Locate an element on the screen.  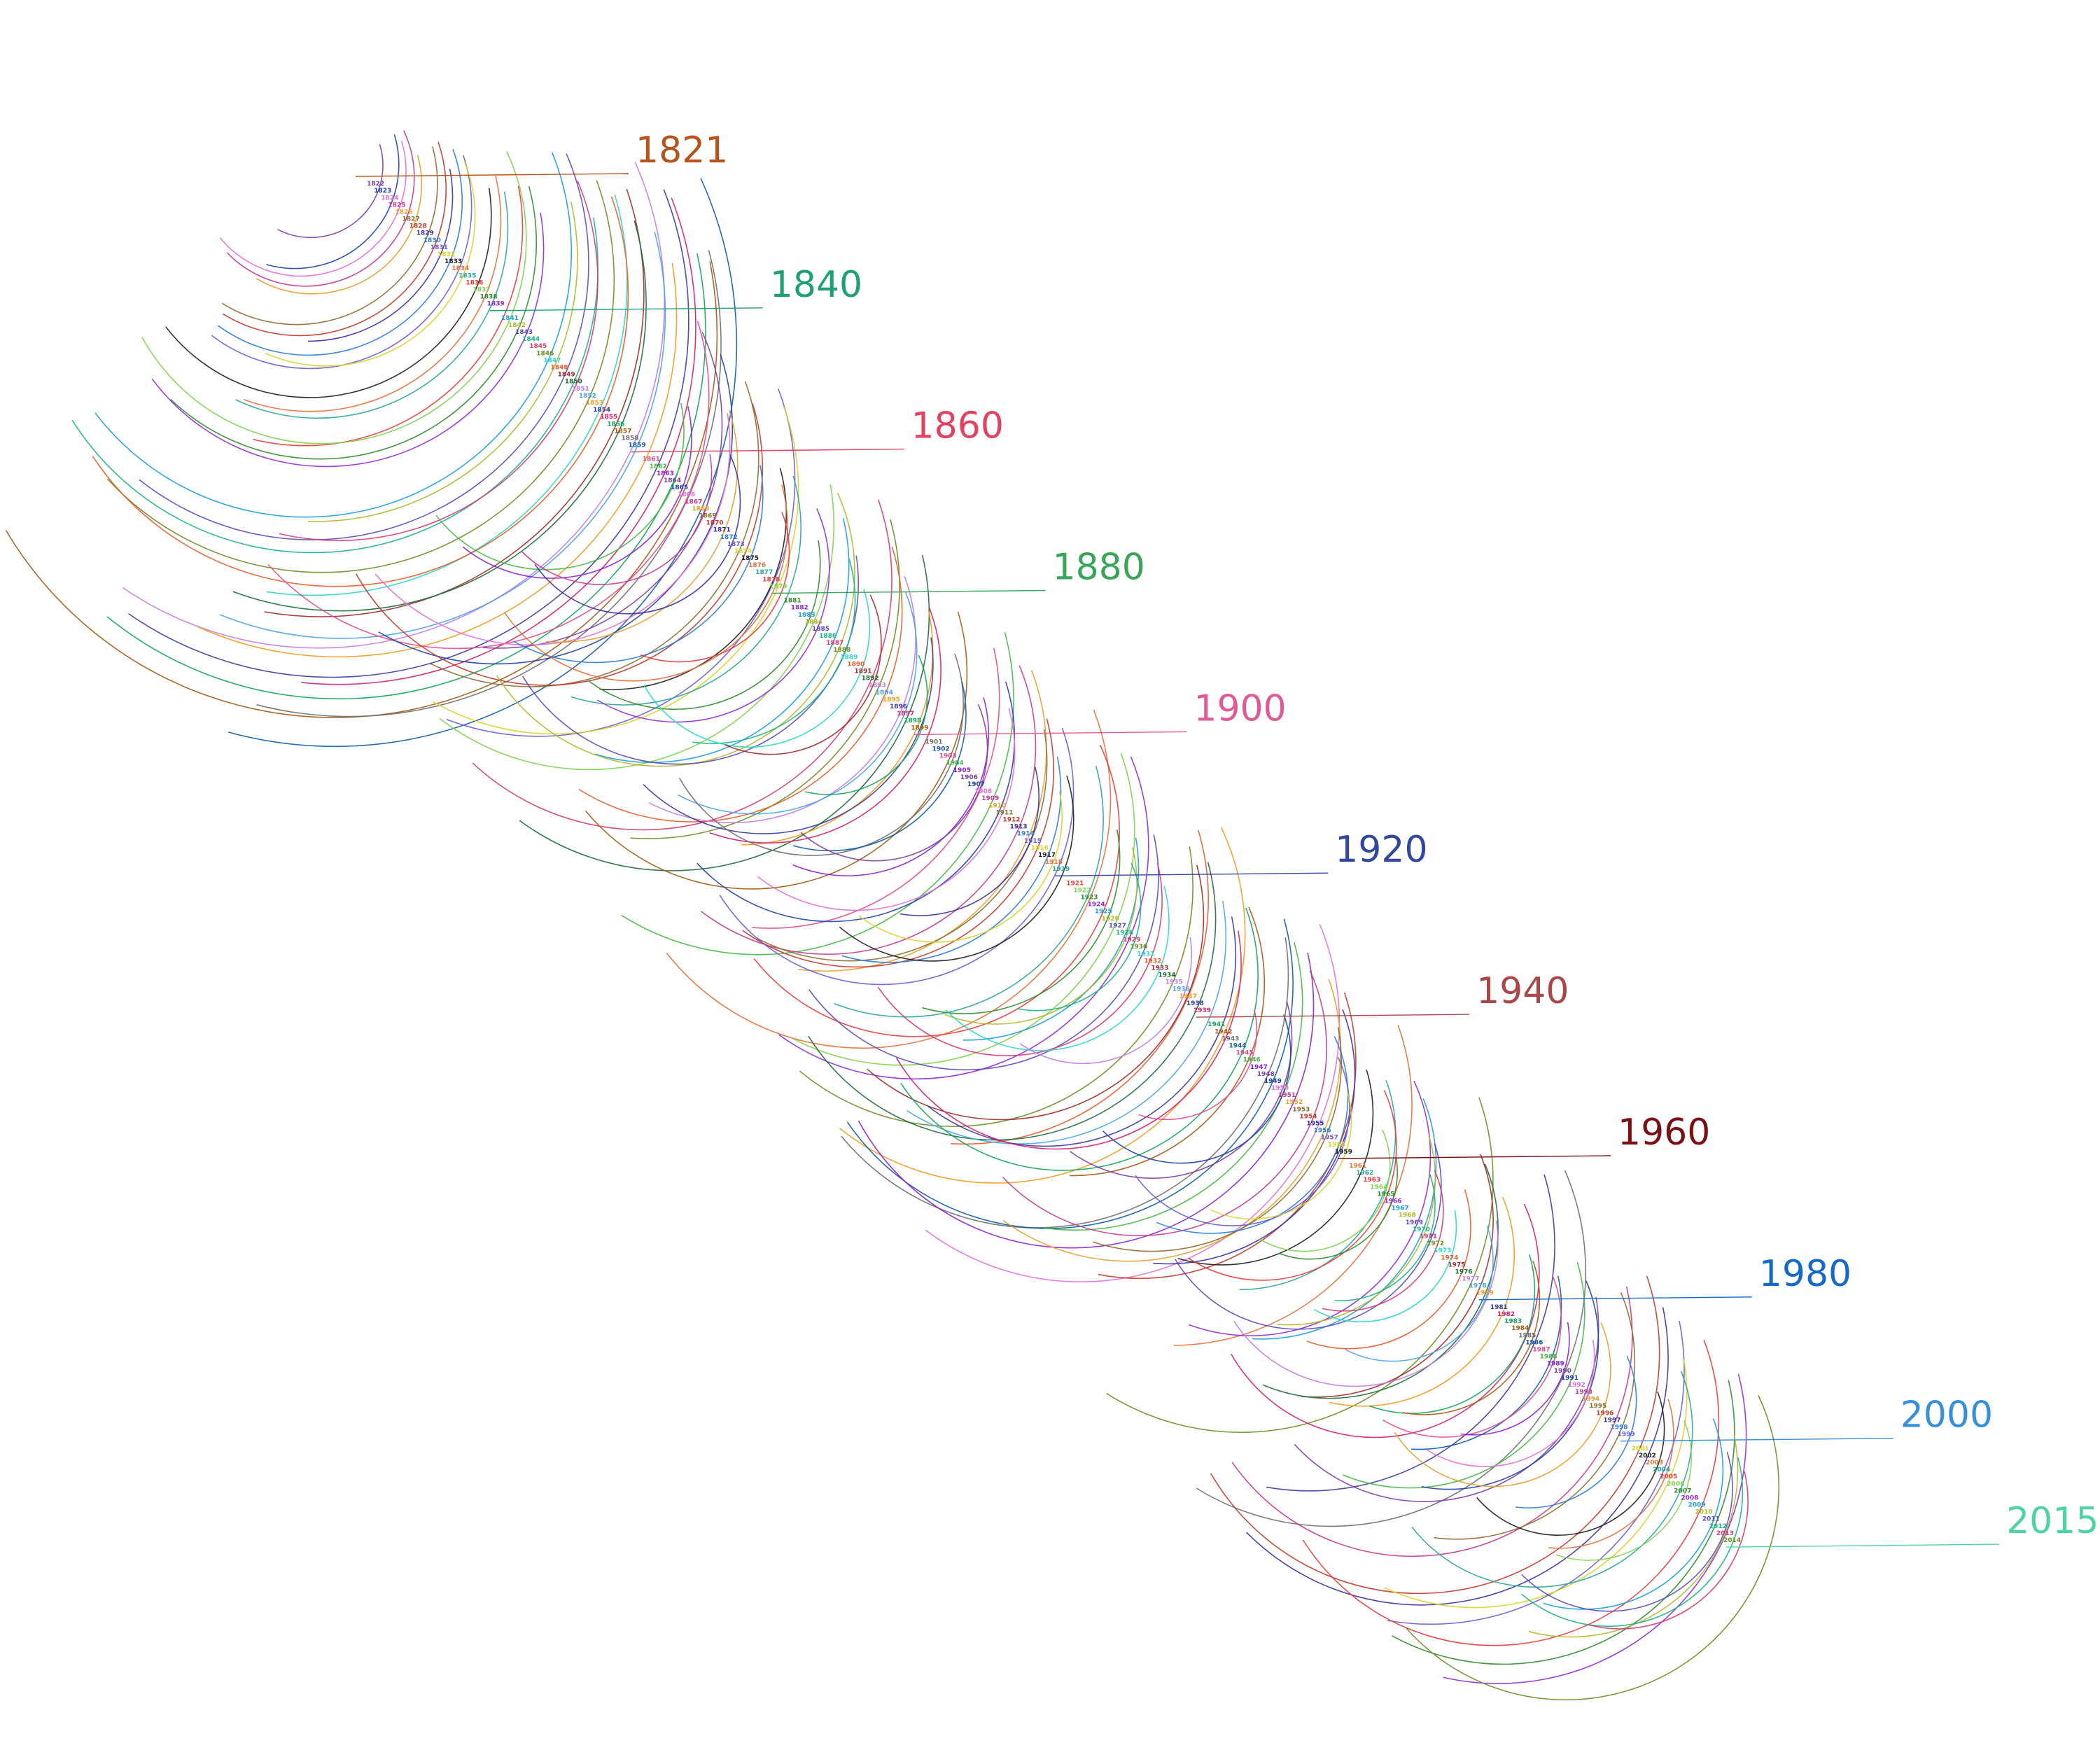
year-label-1976: 1976 is located at coordinates (1464, 1272).